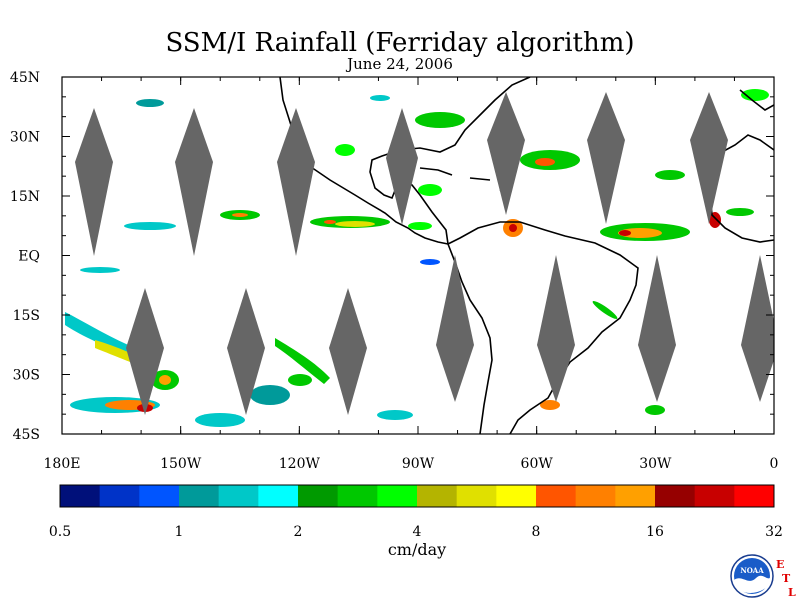 Image resolution: width=800 pixels, height=604 pixels. What do you see at coordinates (780, 564) in the screenshot?
I see `etl-letter-e: E` at bounding box center [780, 564].